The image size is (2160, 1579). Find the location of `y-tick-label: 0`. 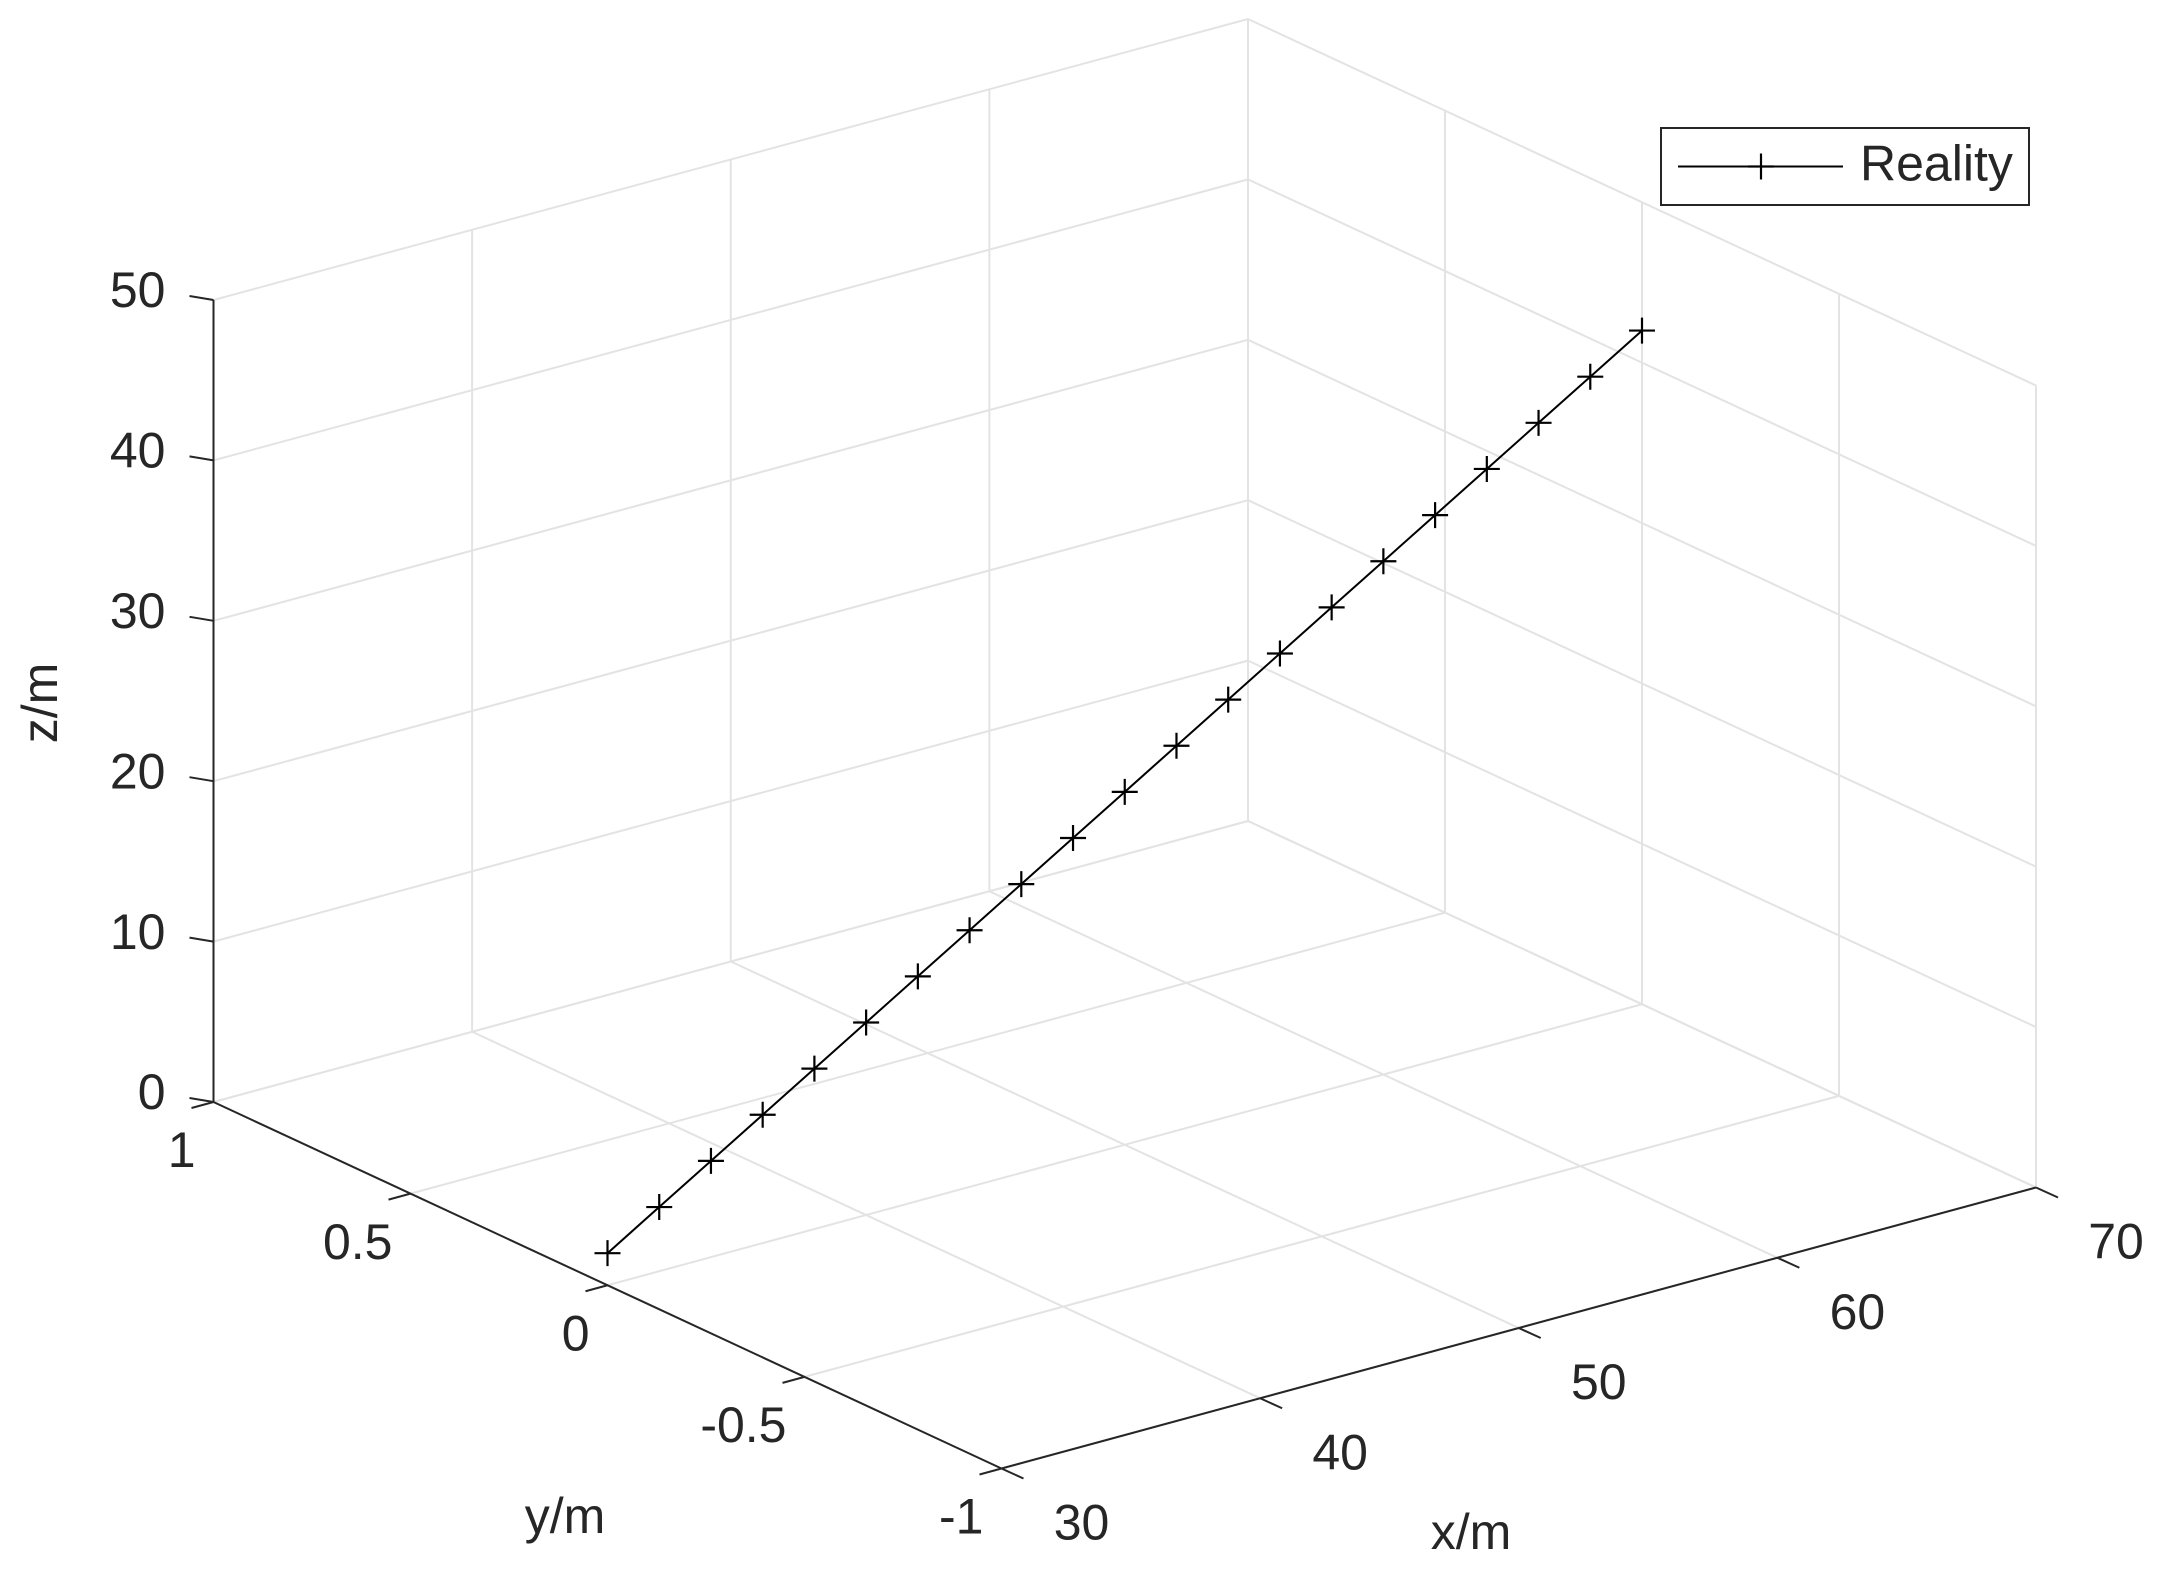

y-tick-label: 0 is located at coordinates (576, 1333).